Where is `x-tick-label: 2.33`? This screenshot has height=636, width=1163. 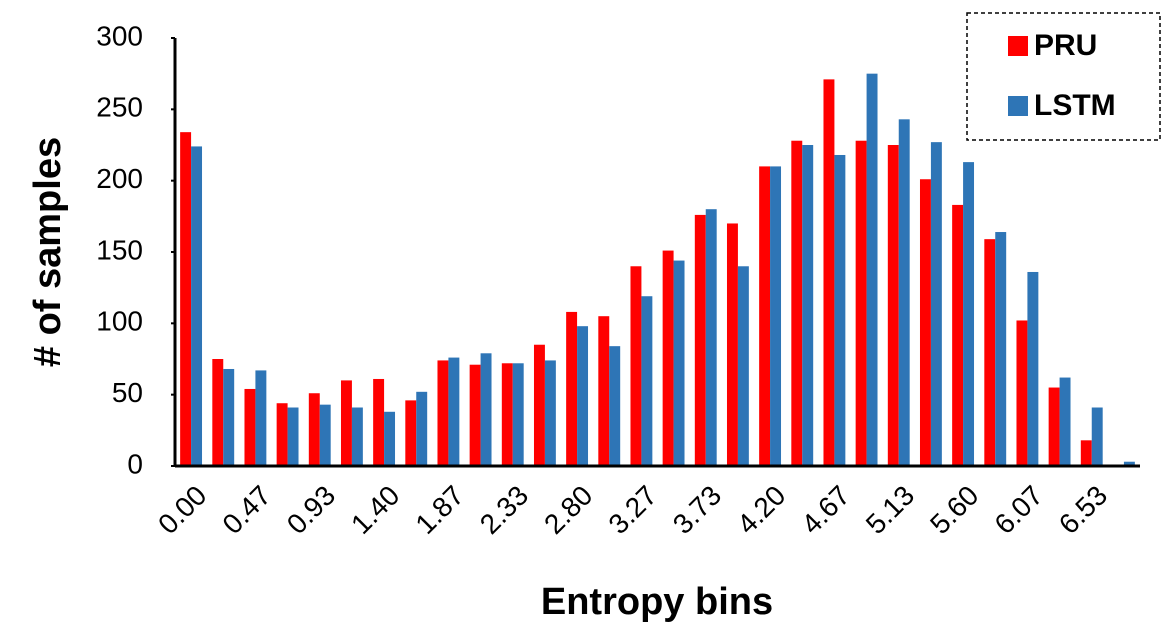 x-tick-label: 2.33 is located at coordinates (504, 510).